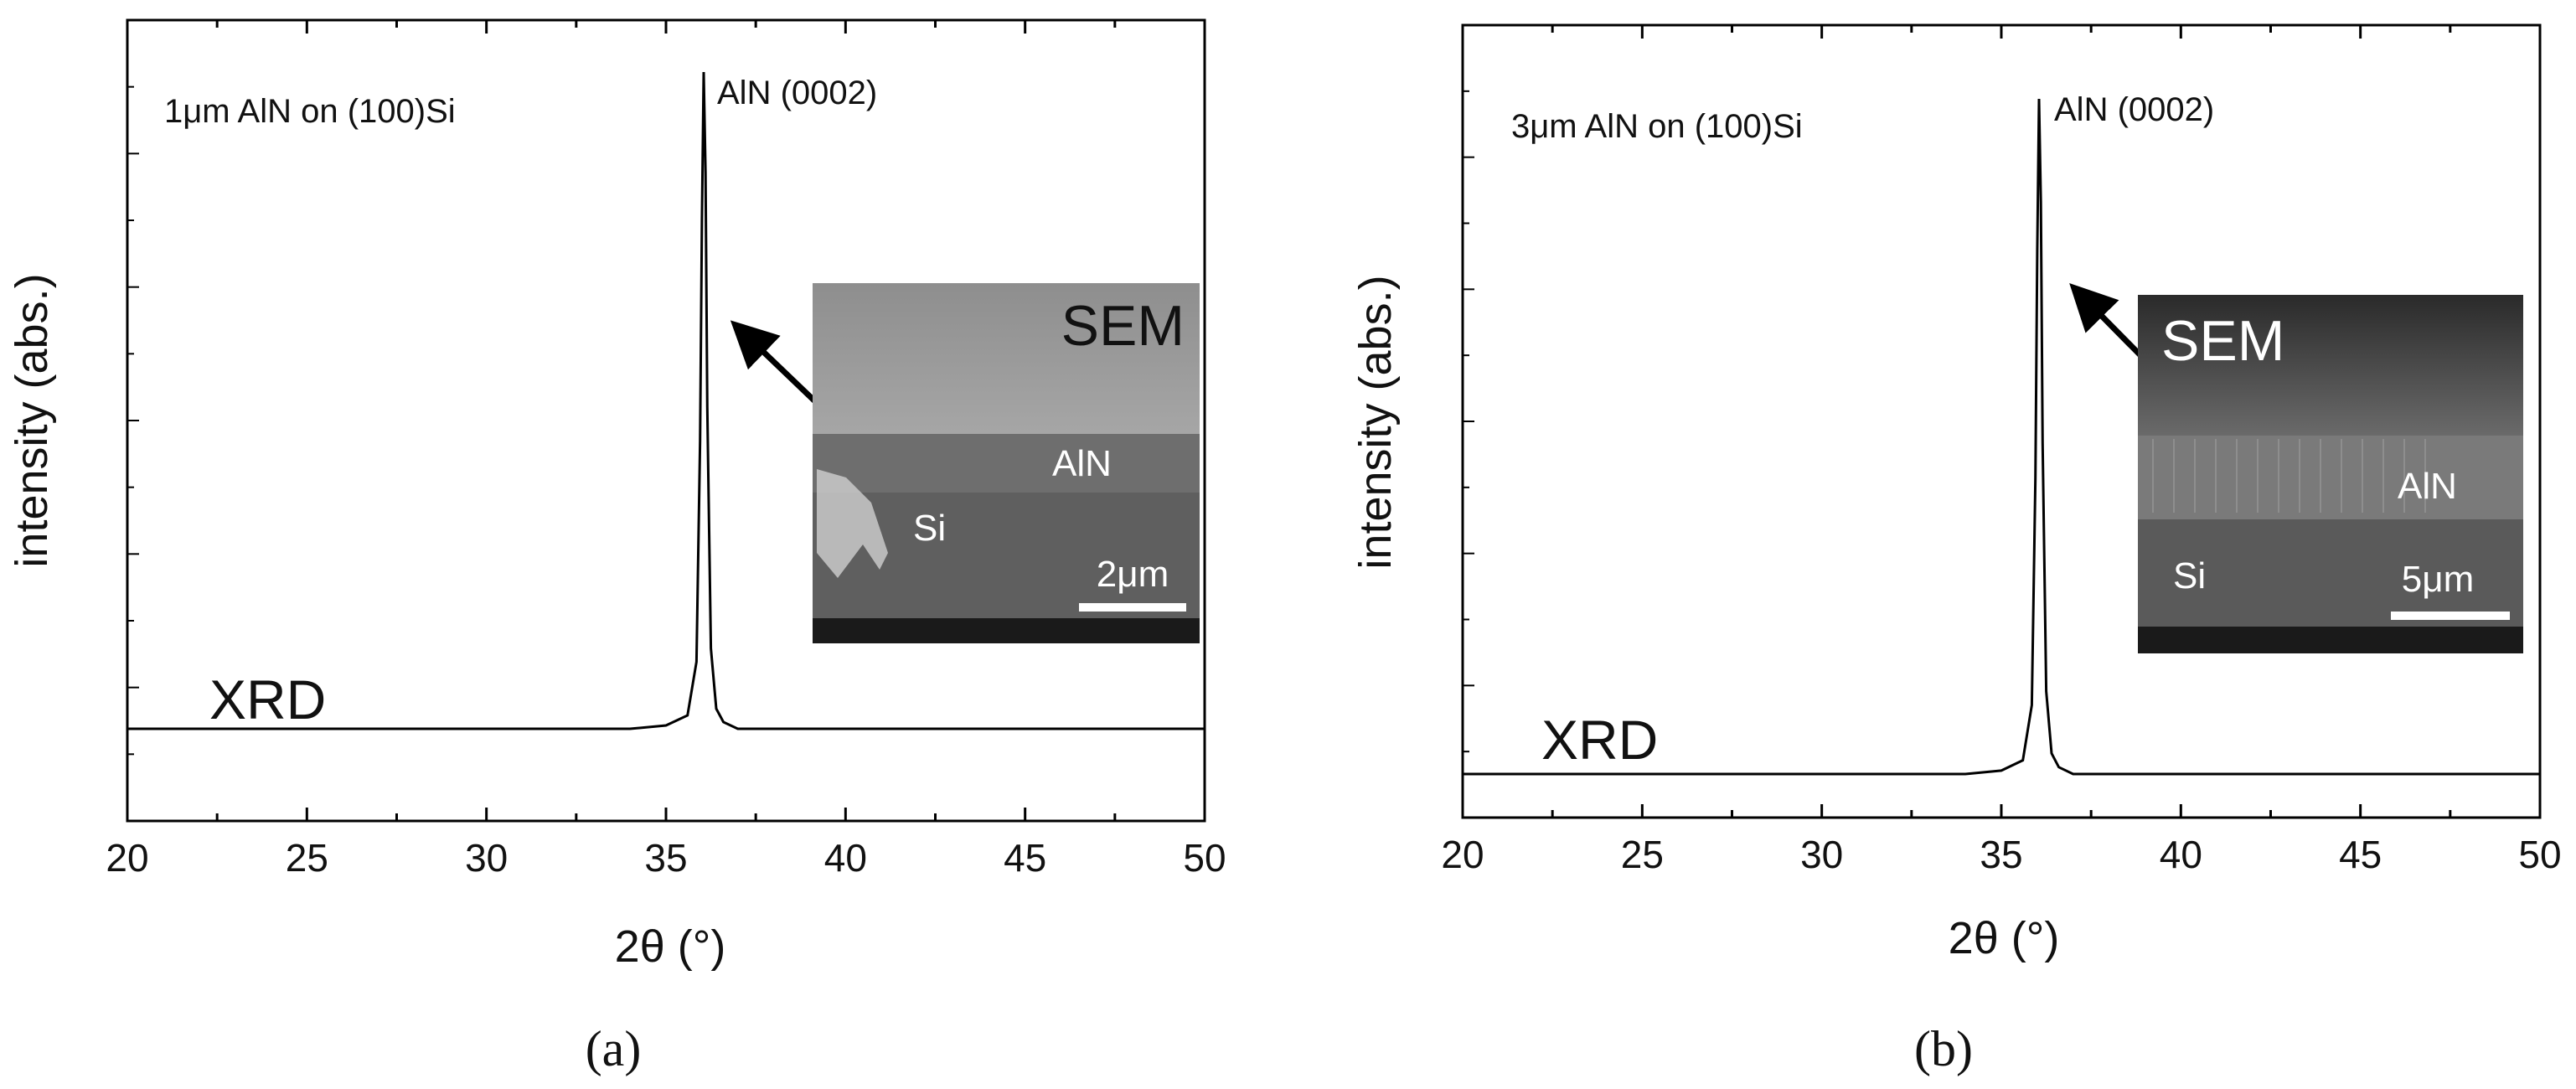 The height and width of the screenshot is (1089, 2576). I want to click on sem-inset: SEM AlN Si 5μm, so click(2330, 474).